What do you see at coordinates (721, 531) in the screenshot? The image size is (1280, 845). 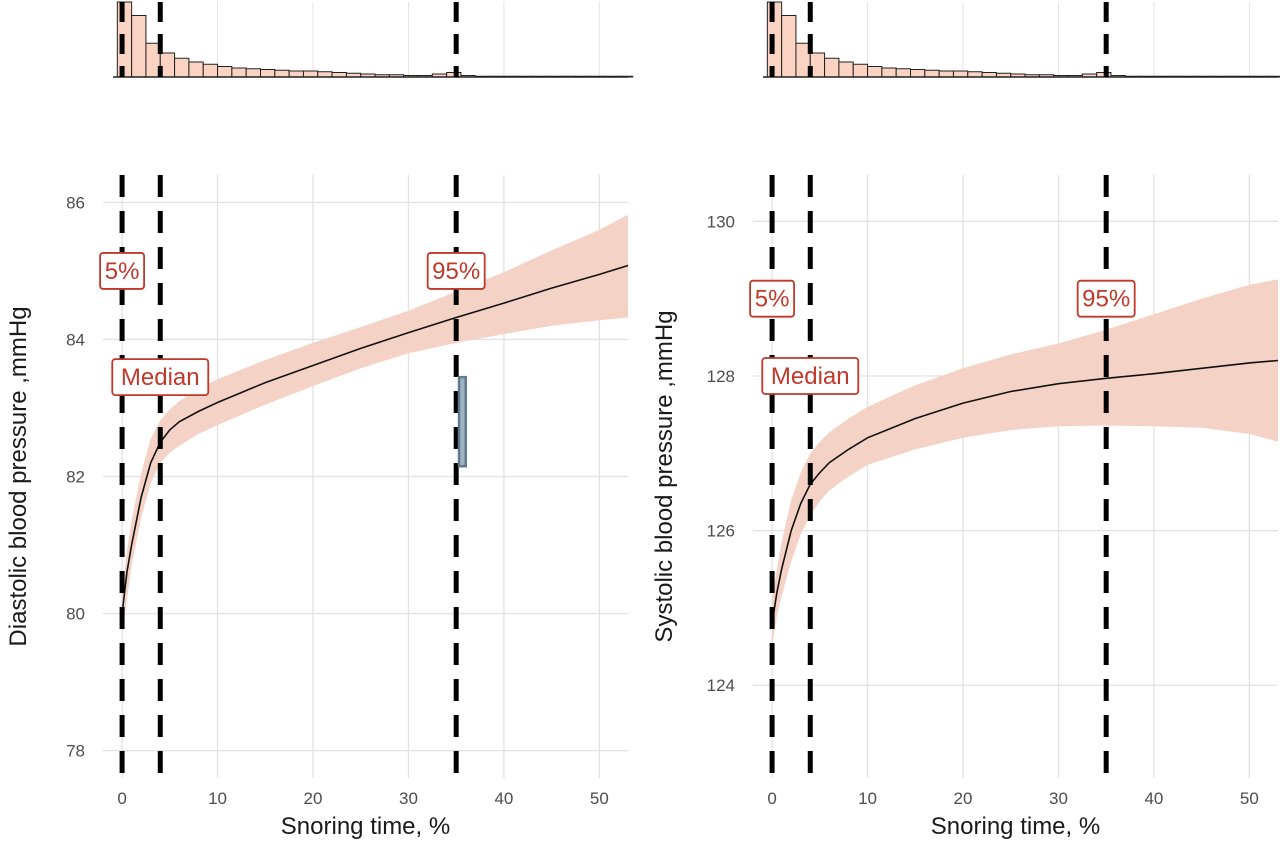 I see `y-tick-label: 126` at bounding box center [721, 531].